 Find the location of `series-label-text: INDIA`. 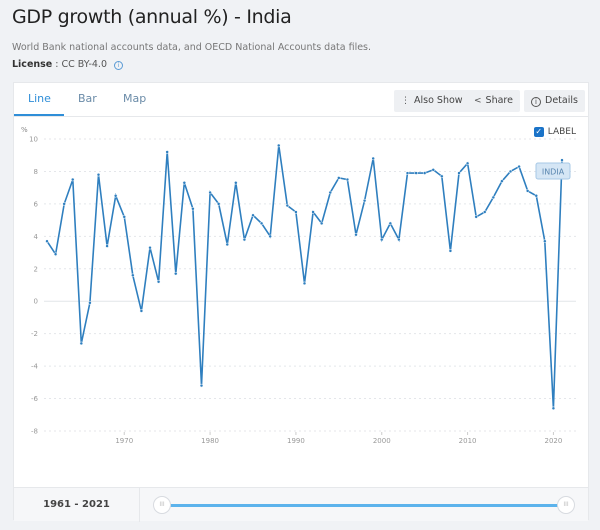

series-label-text: INDIA is located at coordinates (553, 172).